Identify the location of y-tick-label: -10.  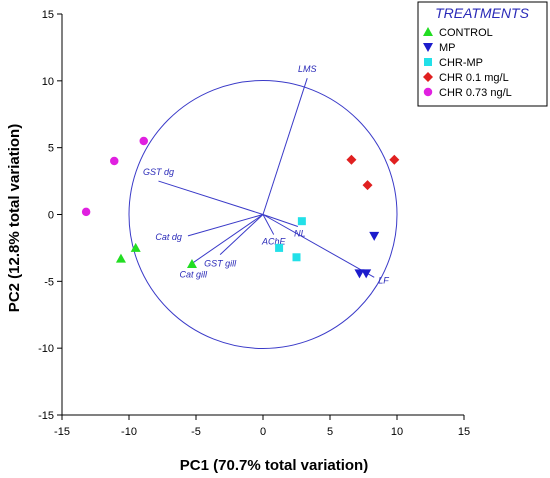
(46, 349).